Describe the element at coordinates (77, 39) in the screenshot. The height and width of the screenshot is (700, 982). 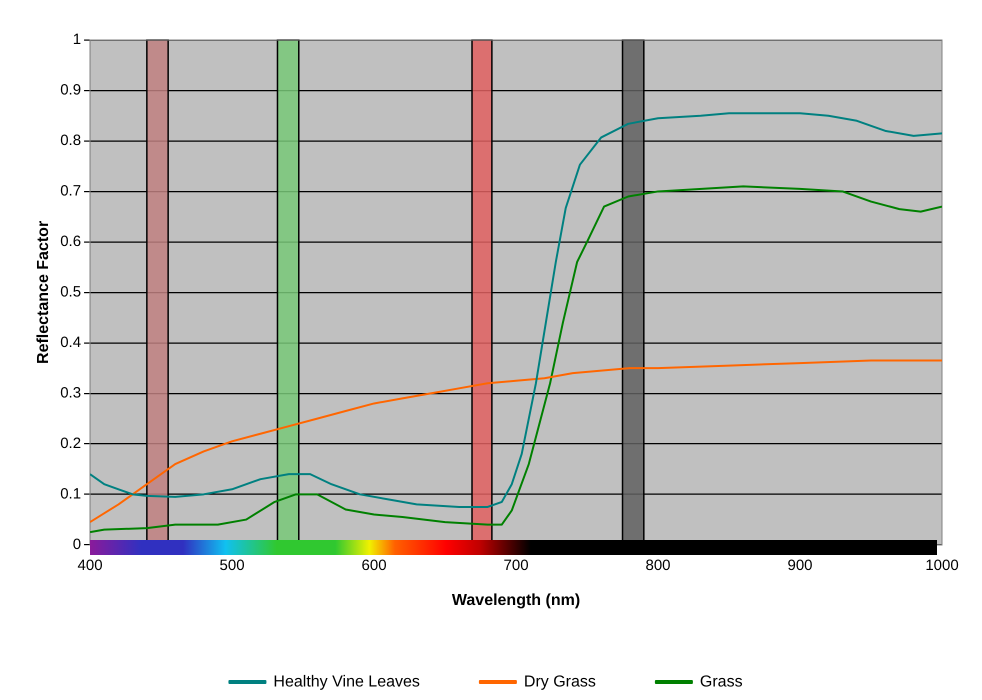
I see `y-tick-label: 1` at that location.